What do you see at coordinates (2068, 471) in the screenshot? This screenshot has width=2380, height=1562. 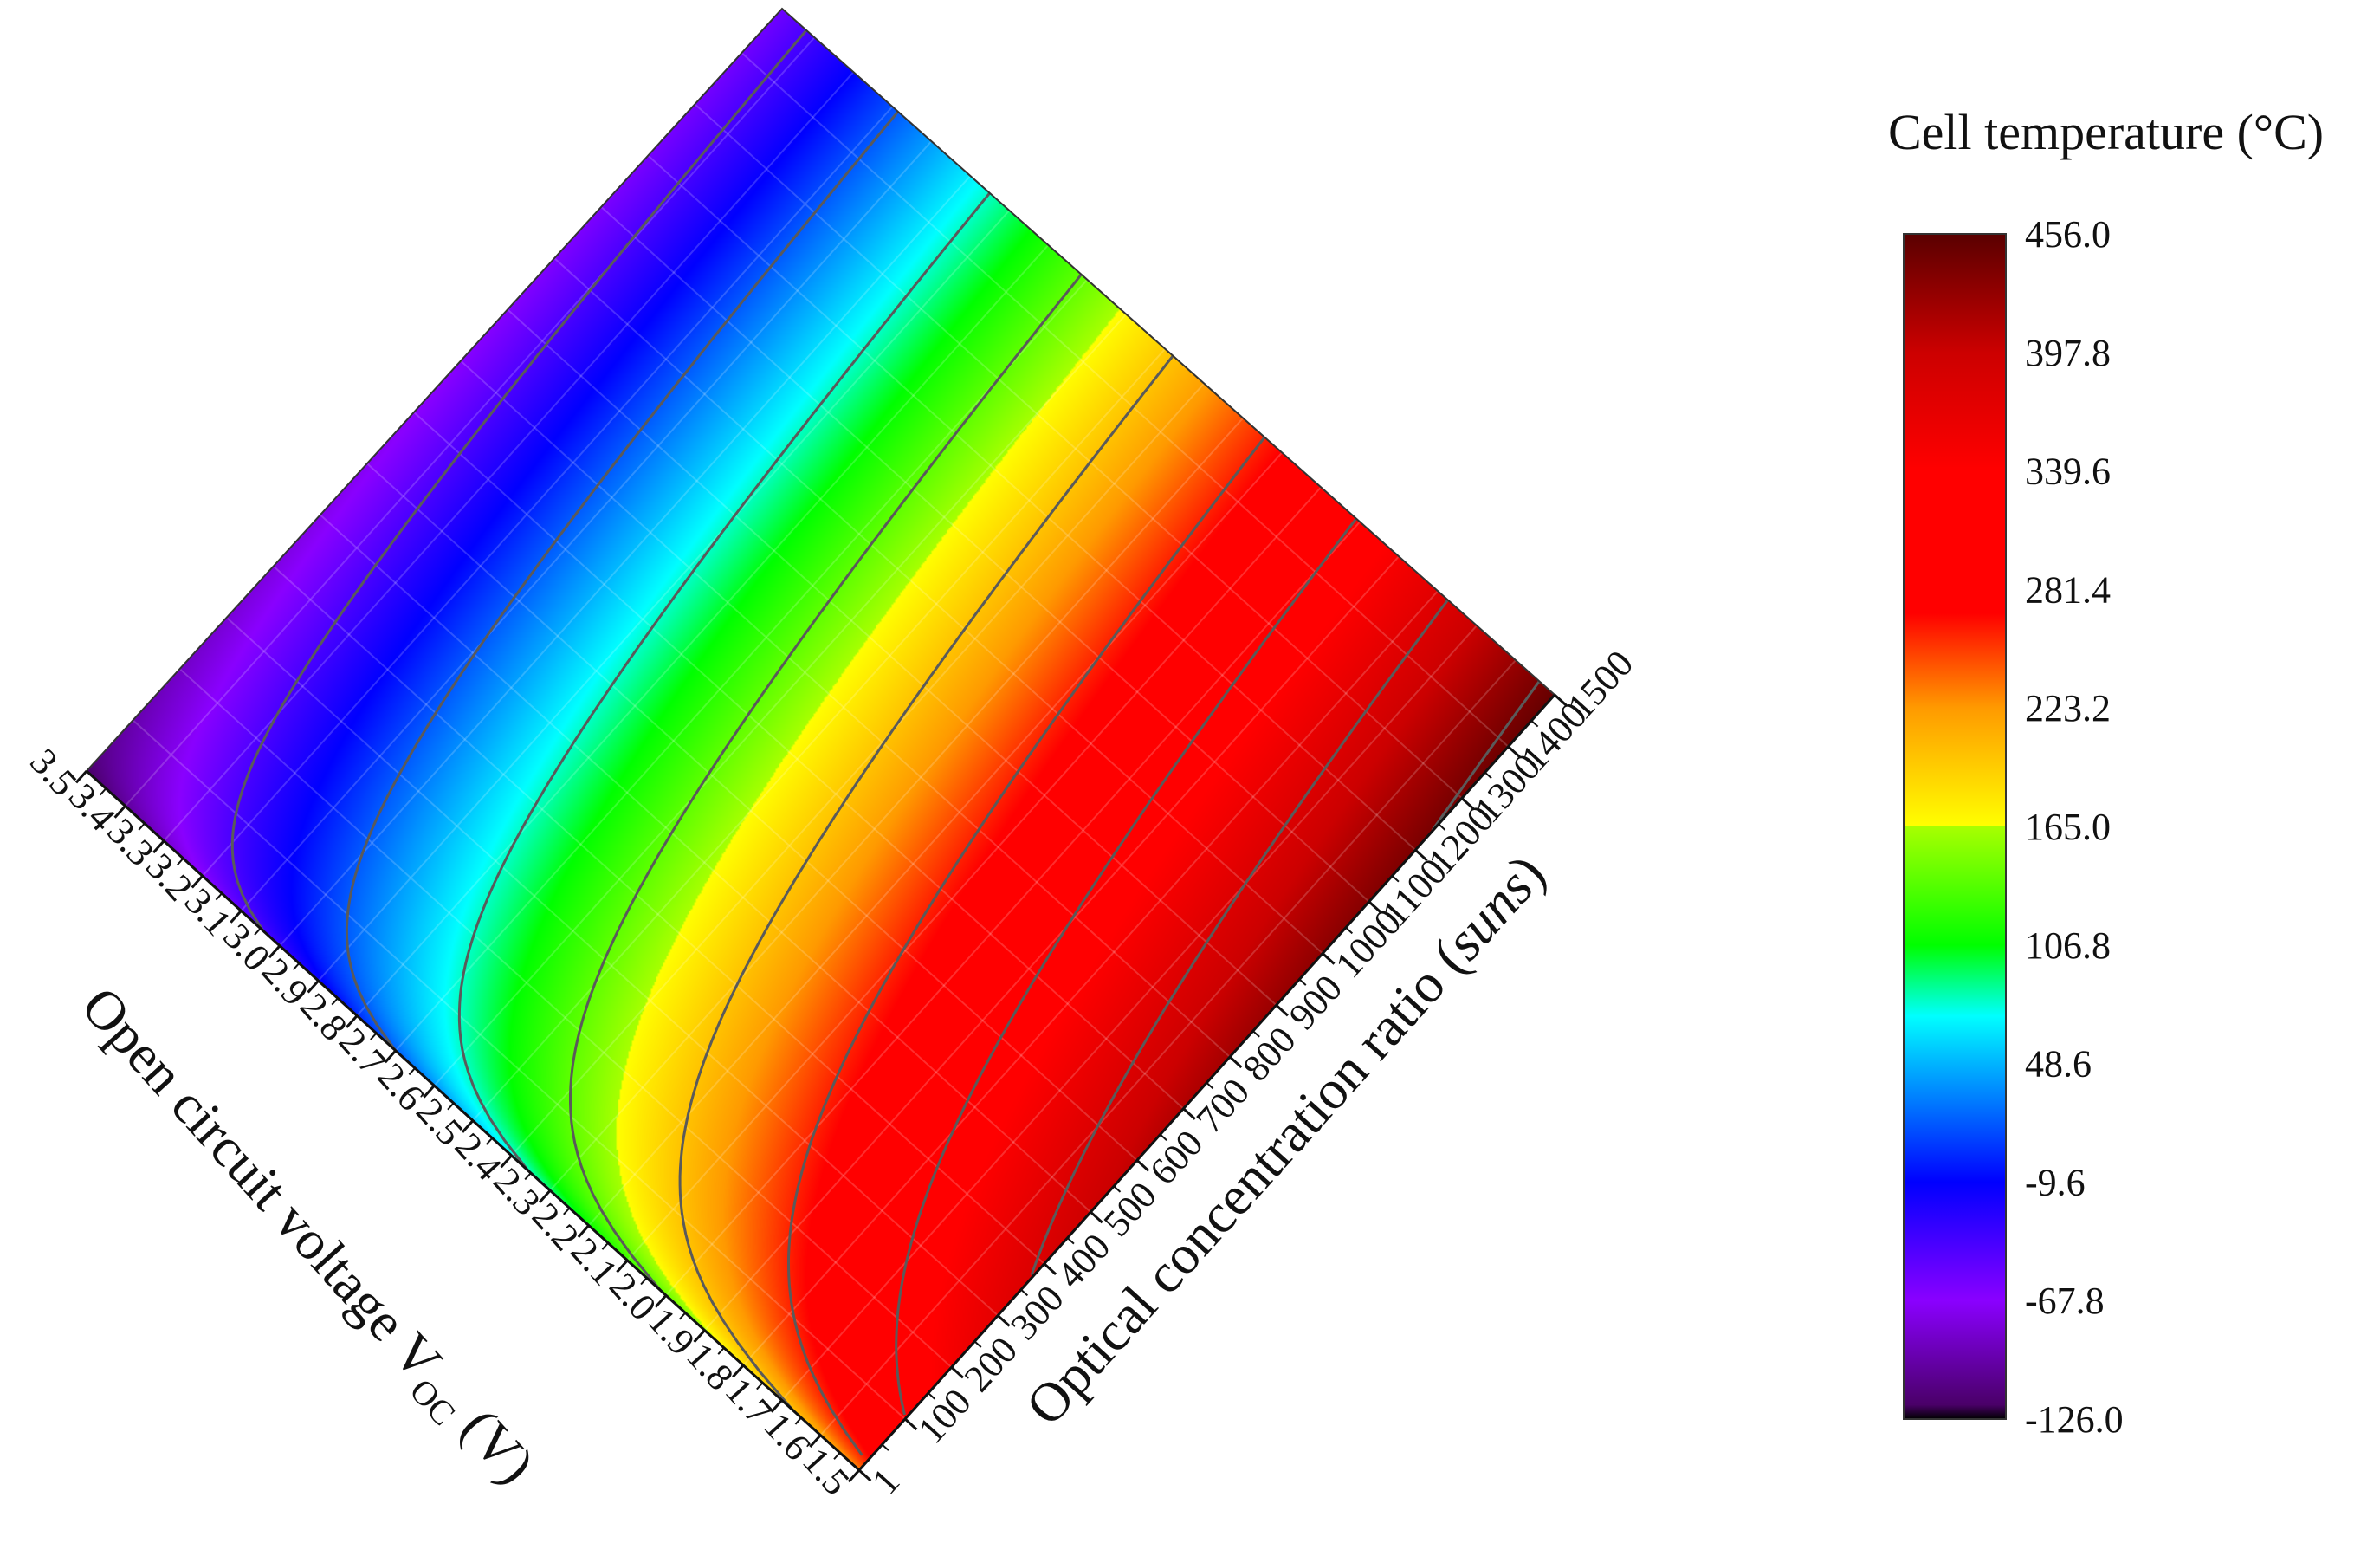 I see `colorbar-label: 339.6` at bounding box center [2068, 471].